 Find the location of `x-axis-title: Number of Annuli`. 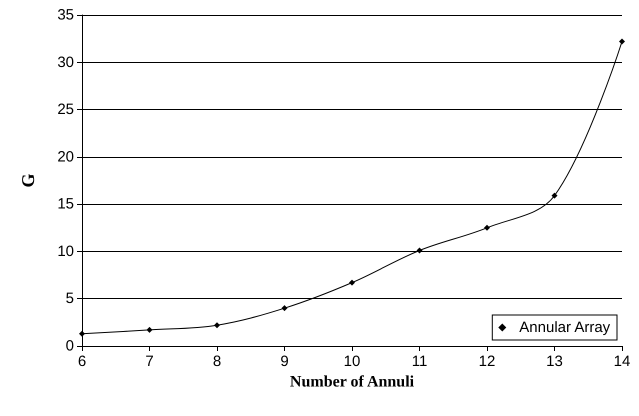

x-axis-title: Number of Annuli is located at coordinates (352, 382).